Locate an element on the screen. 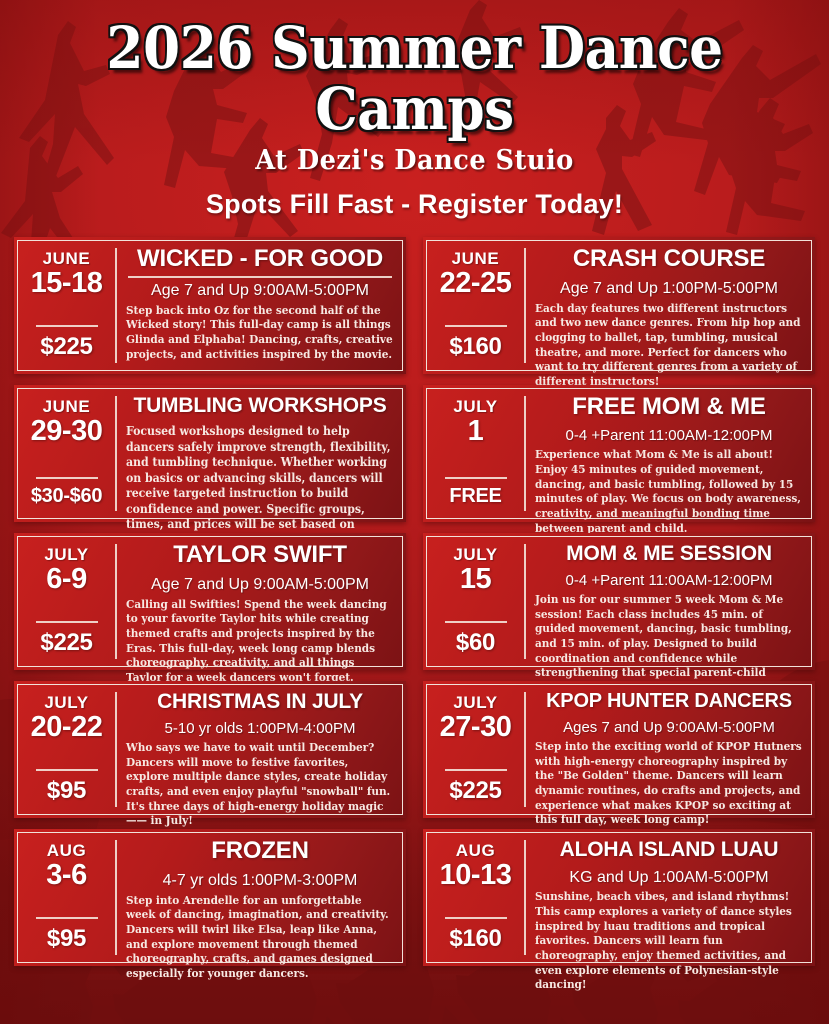 The height and width of the screenshot is (1024, 829). camp-price: $30-$60 is located at coordinates (66, 496).